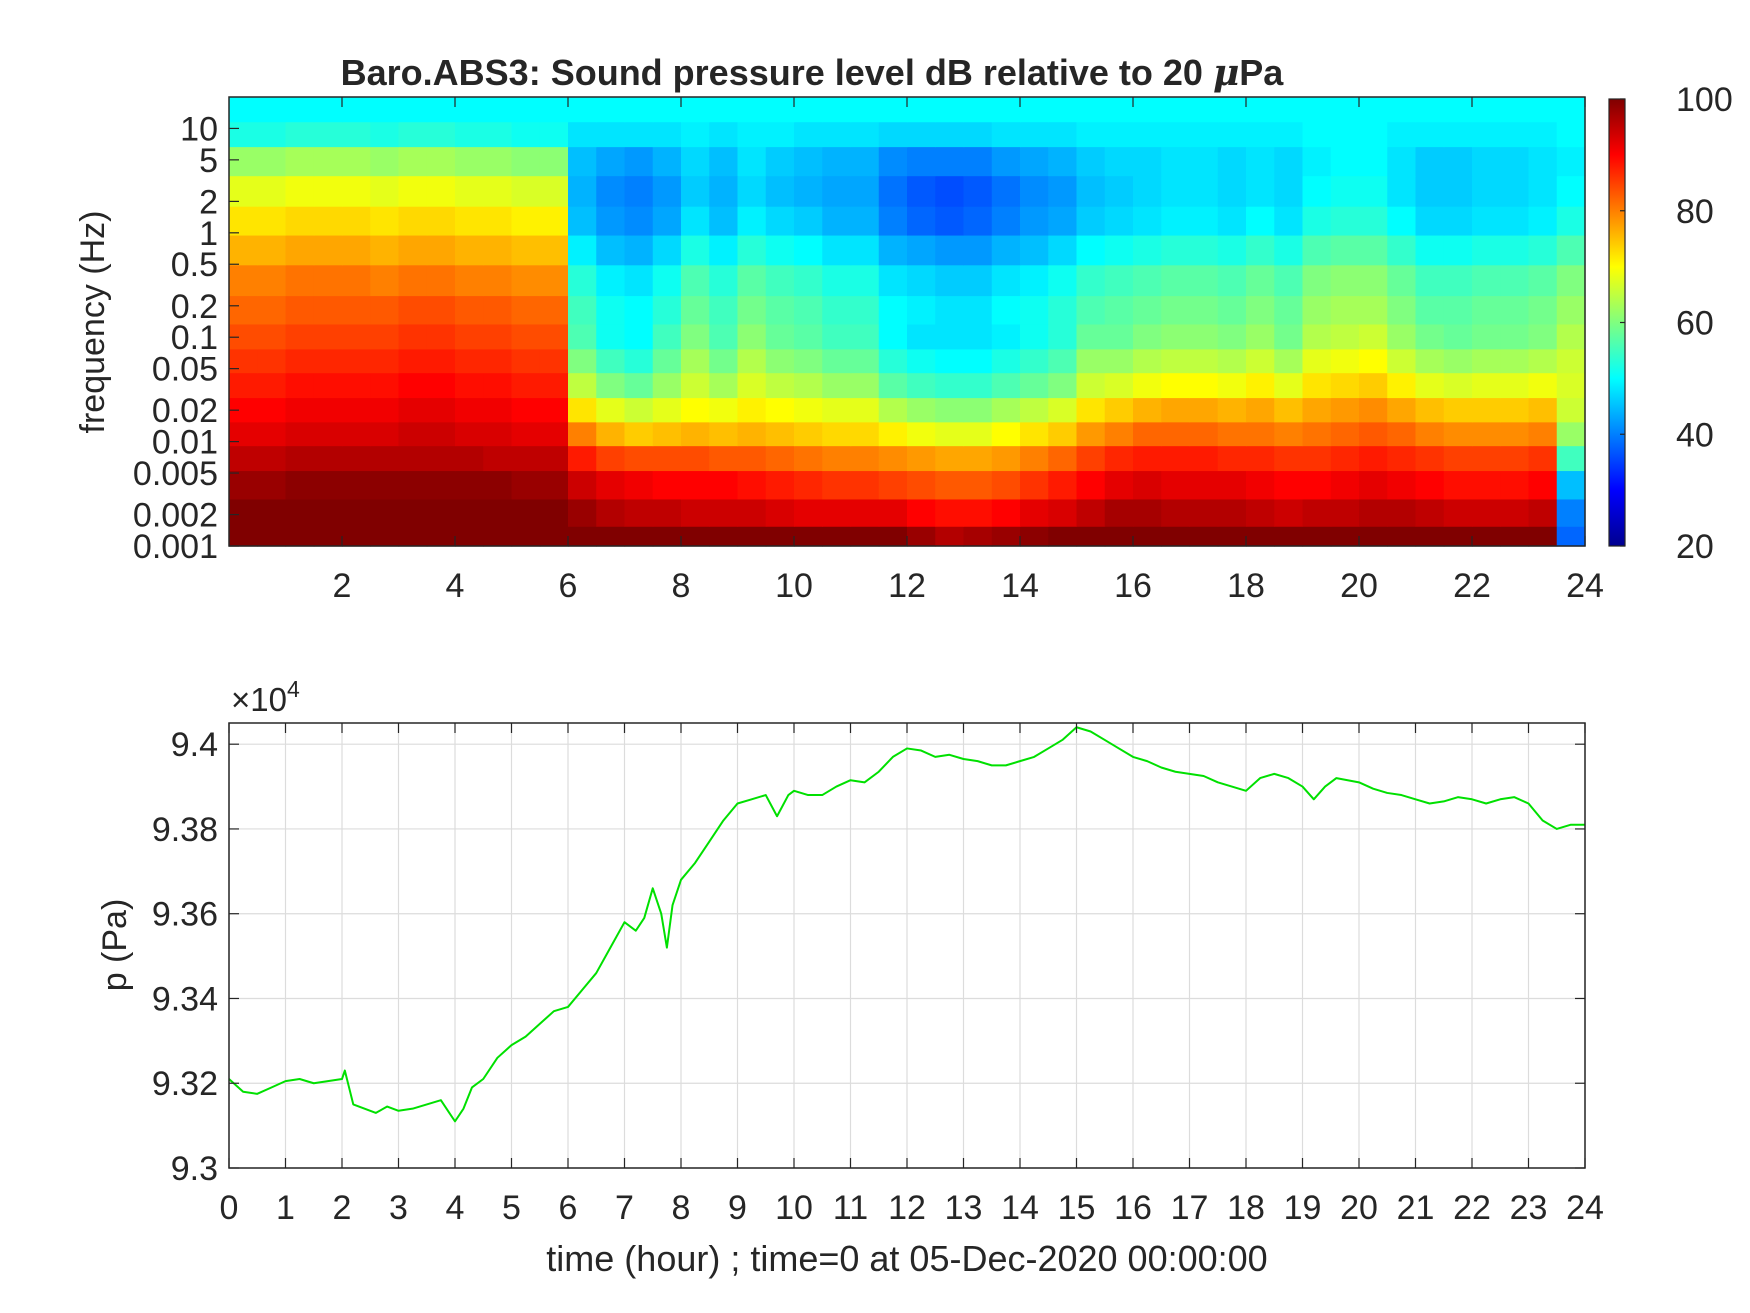 The height and width of the screenshot is (1313, 1750). I want to click on y-tick-label: 9.34, so click(185, 999).